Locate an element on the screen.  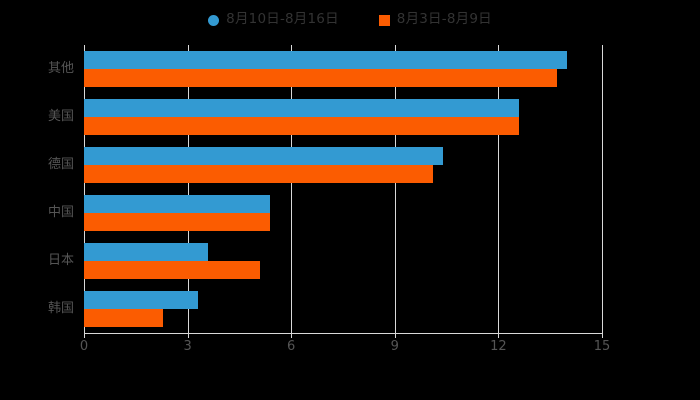
y-category-label-韩国: 韩国 is located at coordinates (60, 308).